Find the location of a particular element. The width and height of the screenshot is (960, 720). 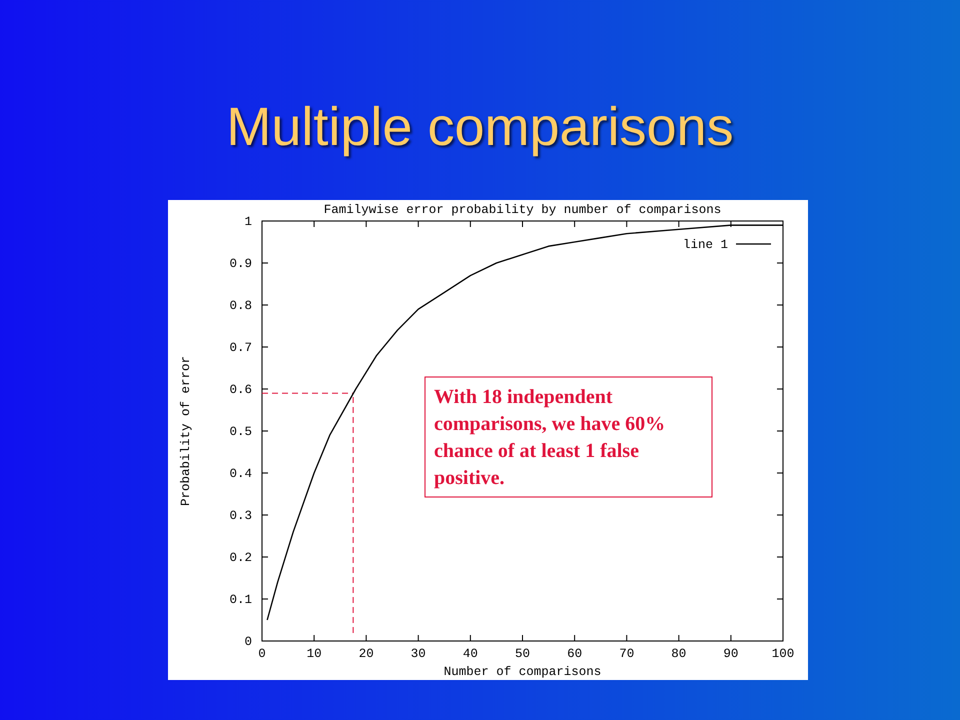

x-tick-label: 0 is located at coordinates (262, 654).